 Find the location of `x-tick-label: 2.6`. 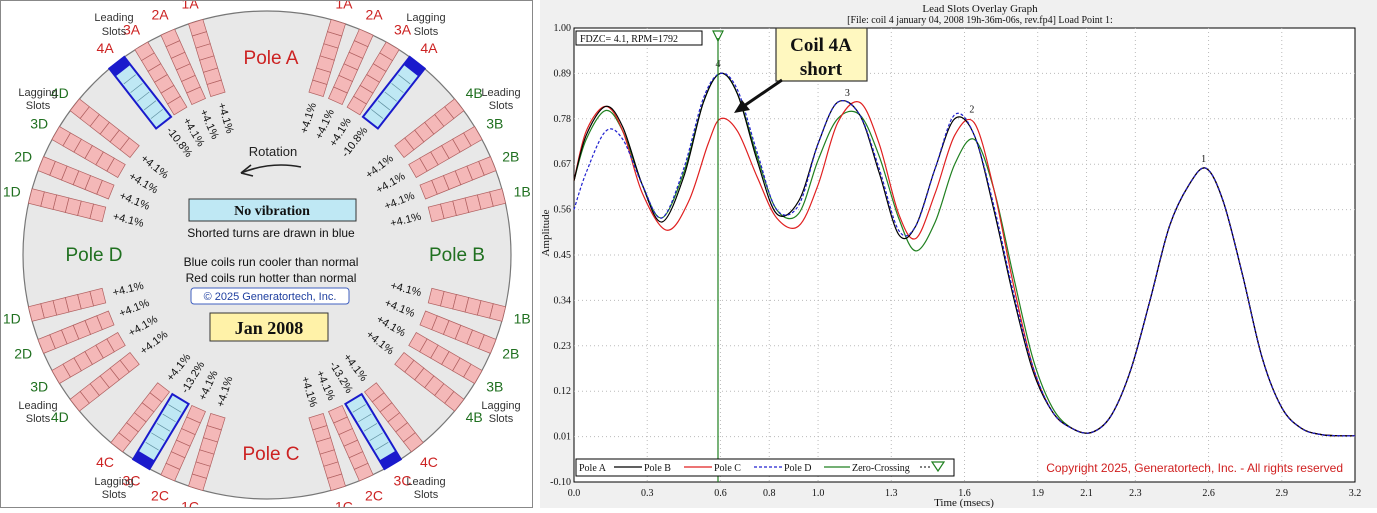

x-tick-label: 2.6 is located at coordinates (1208, 493).